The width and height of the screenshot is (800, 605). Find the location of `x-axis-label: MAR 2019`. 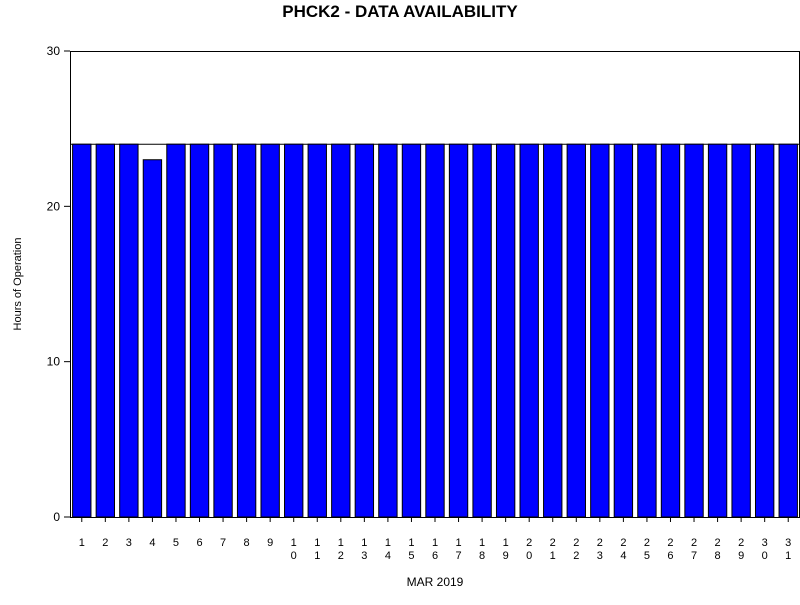

x-axis-label: MAR 2019 is located at coordinates (435, 582).